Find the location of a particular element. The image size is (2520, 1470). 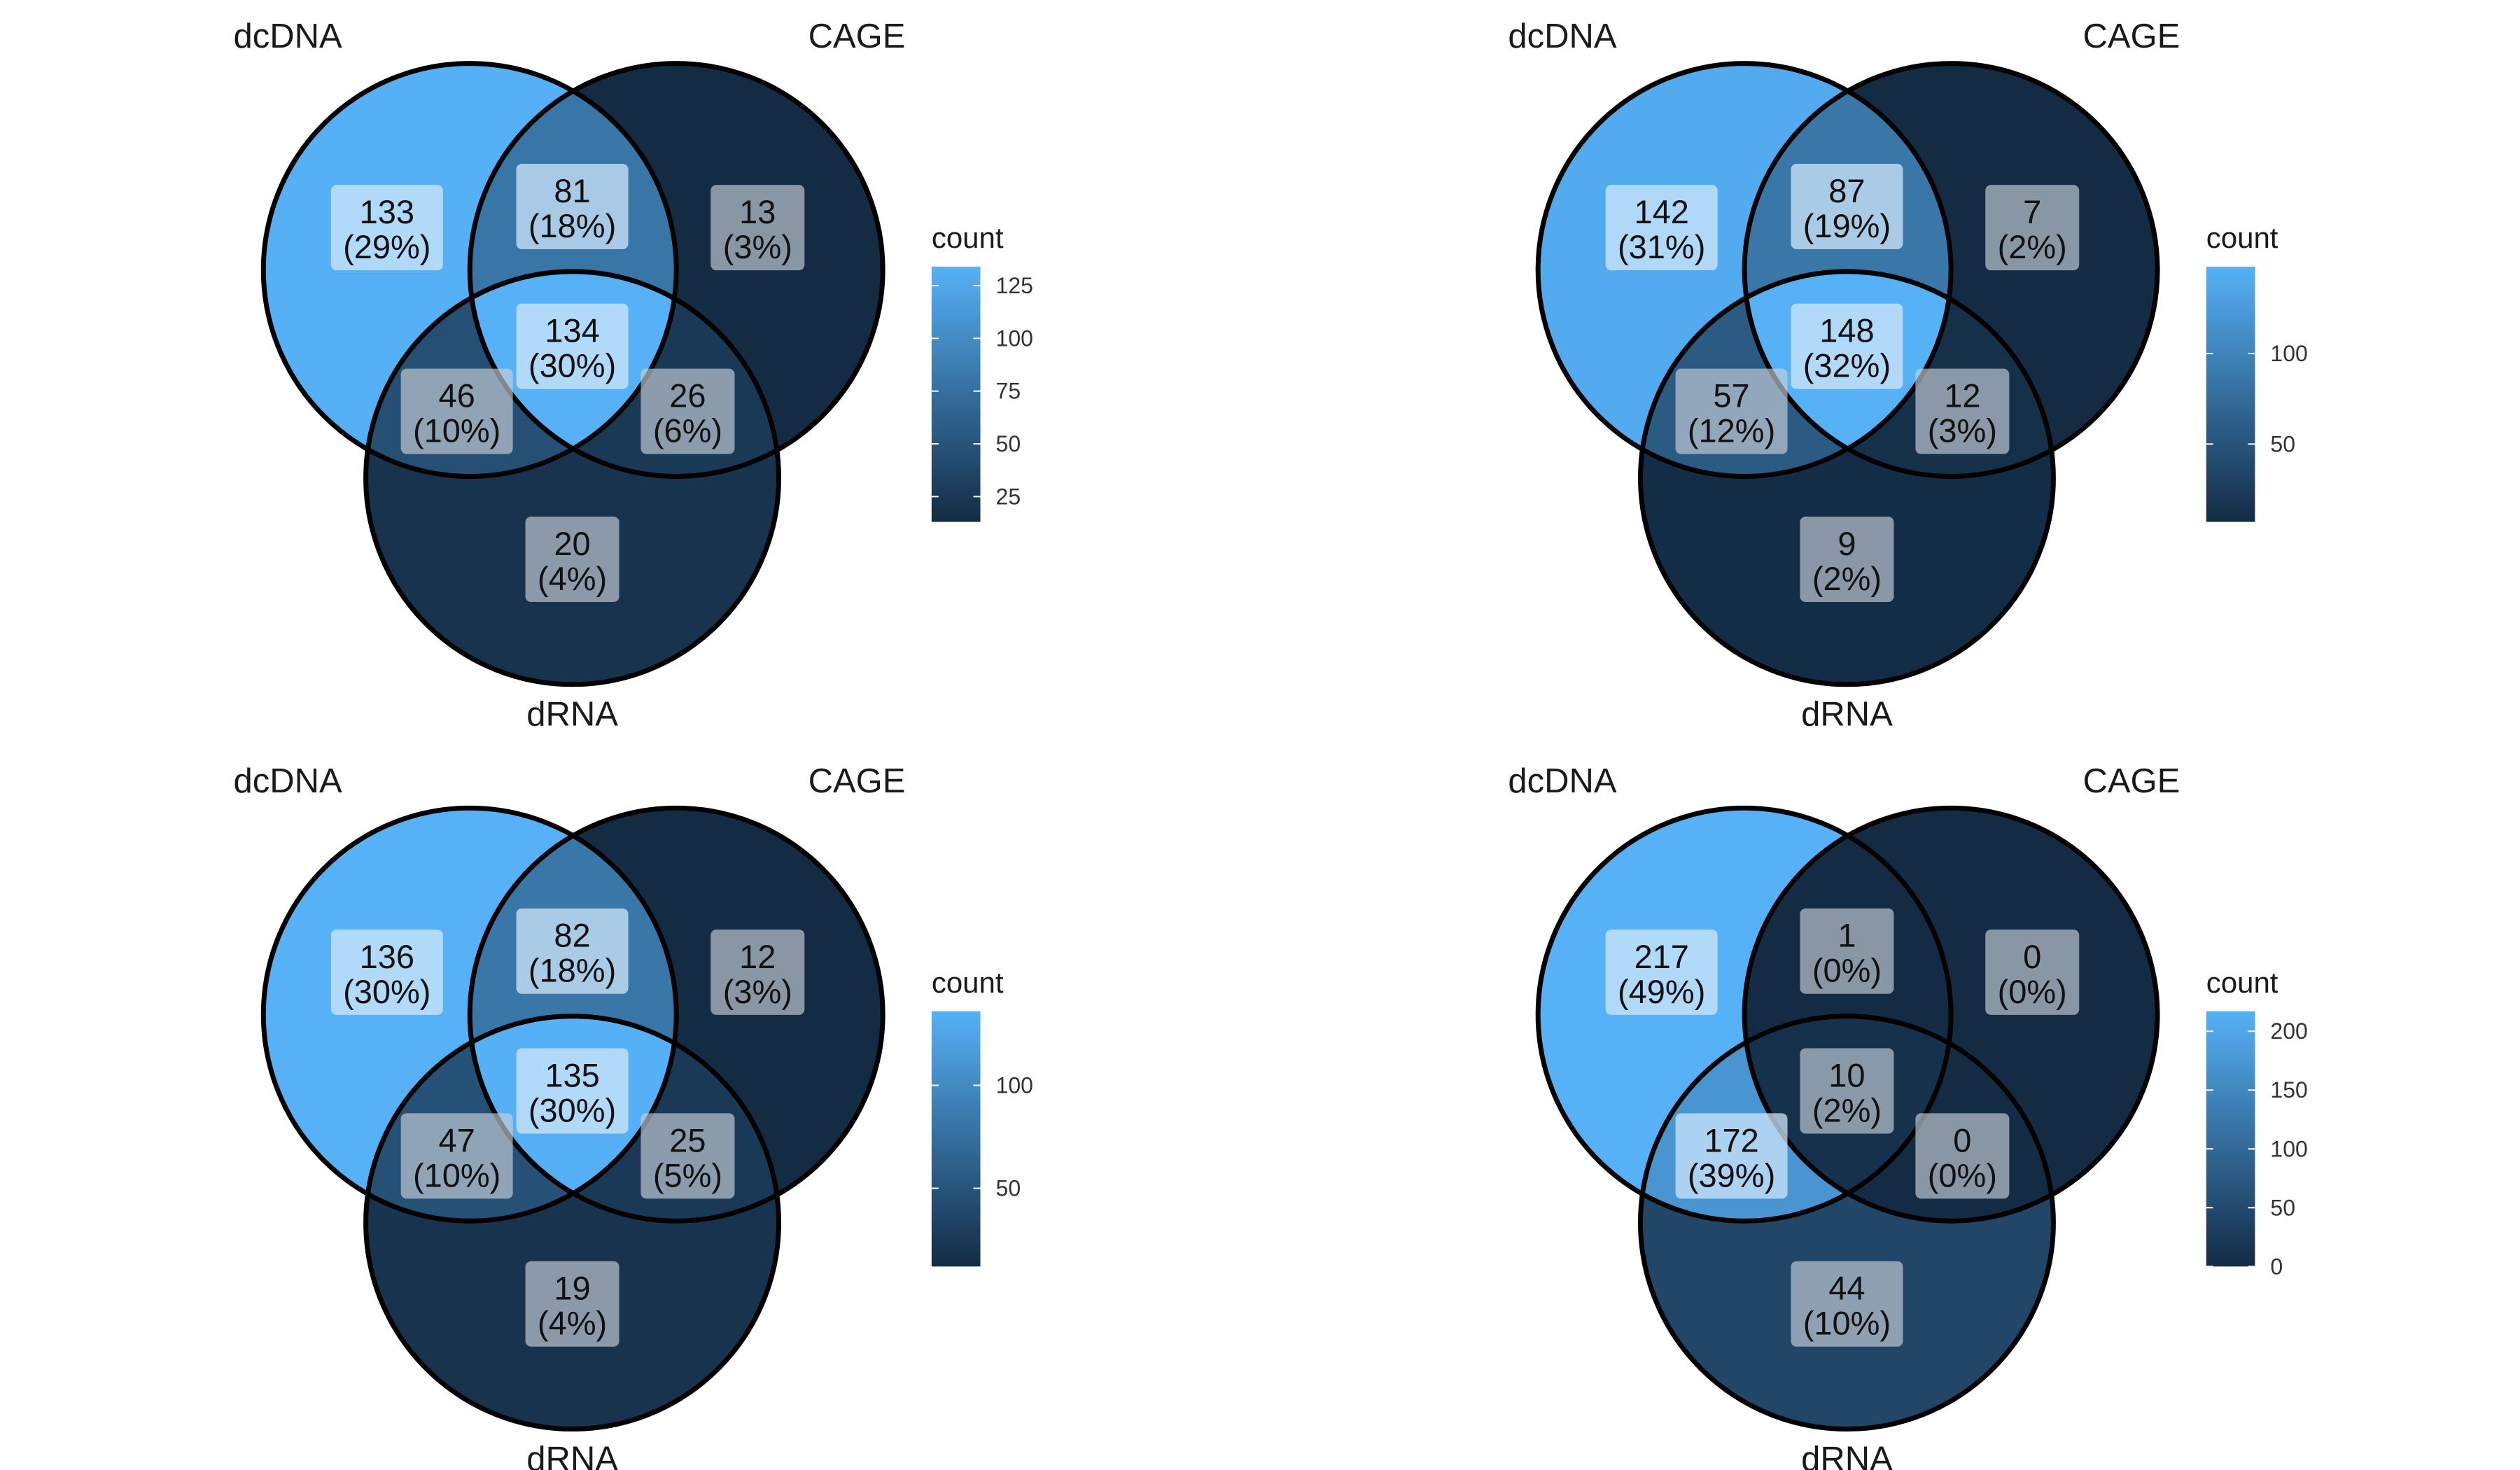

region-label: 26(6%) is located at coordinates (687, 411).